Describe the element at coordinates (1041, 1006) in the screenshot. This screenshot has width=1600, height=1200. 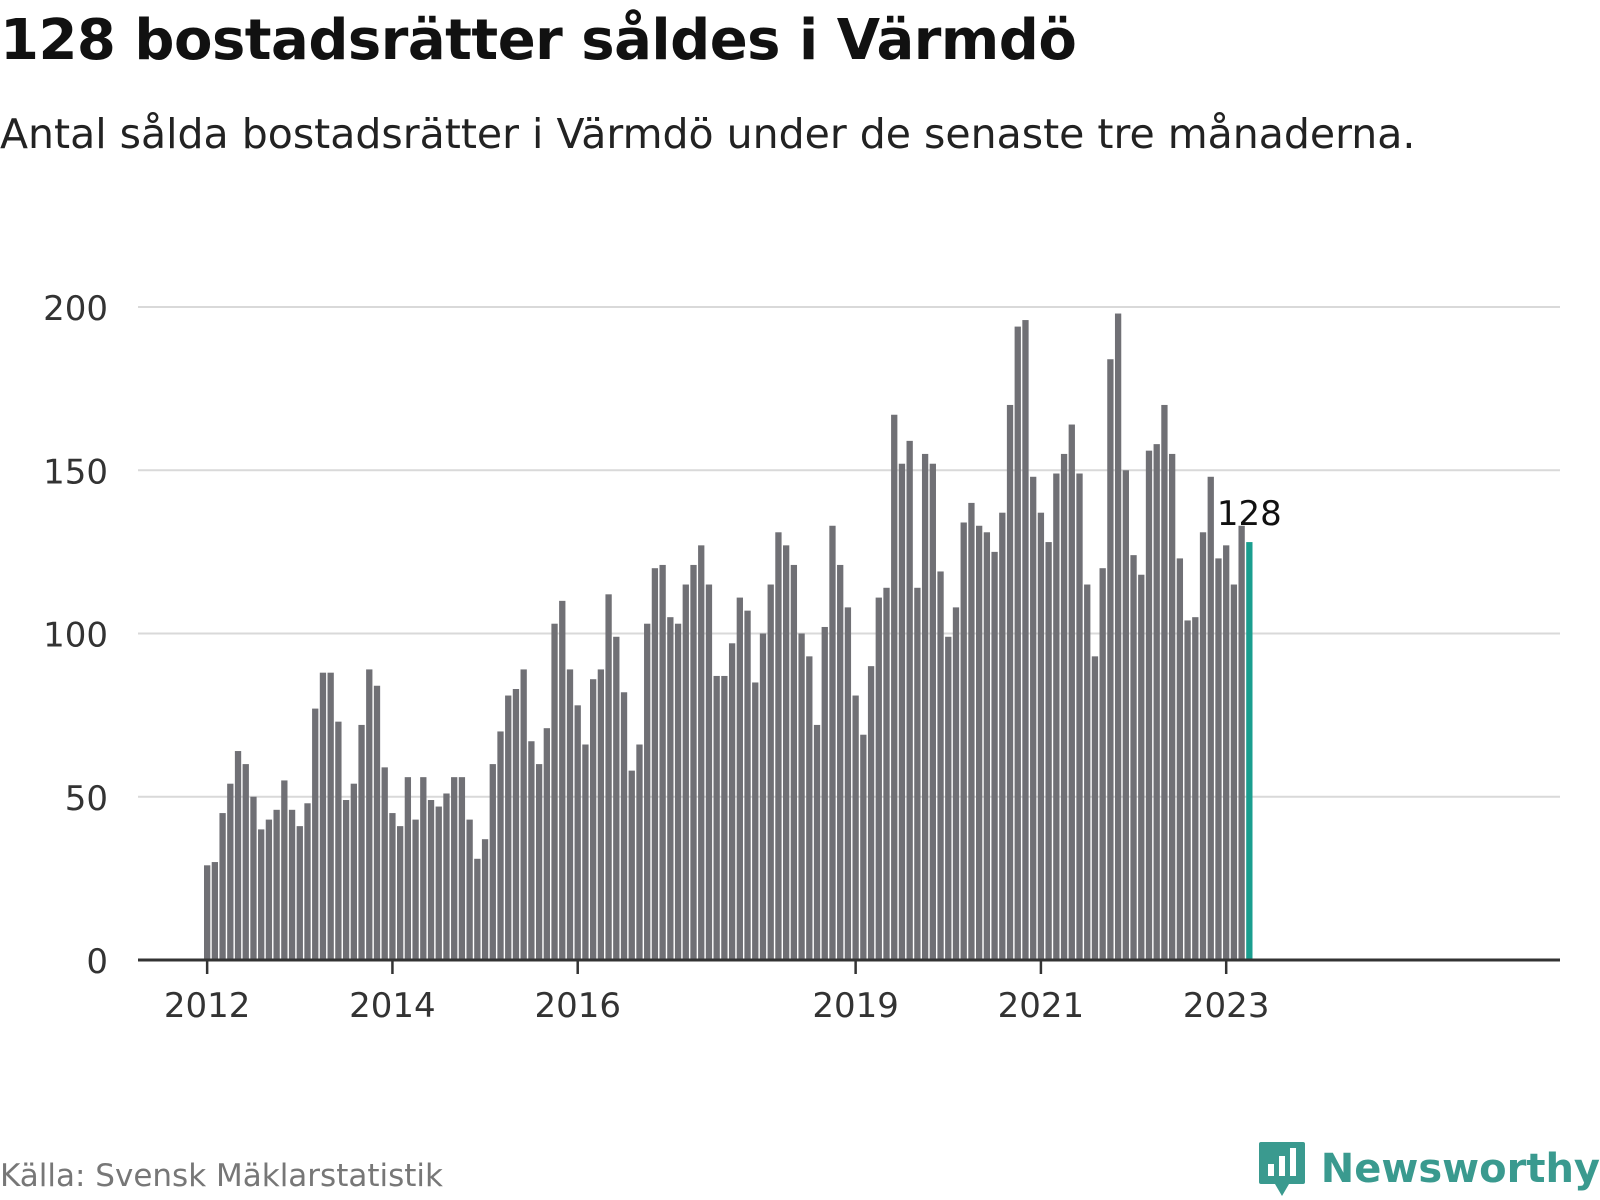
I see `x-tick-label: 2021` at that location.